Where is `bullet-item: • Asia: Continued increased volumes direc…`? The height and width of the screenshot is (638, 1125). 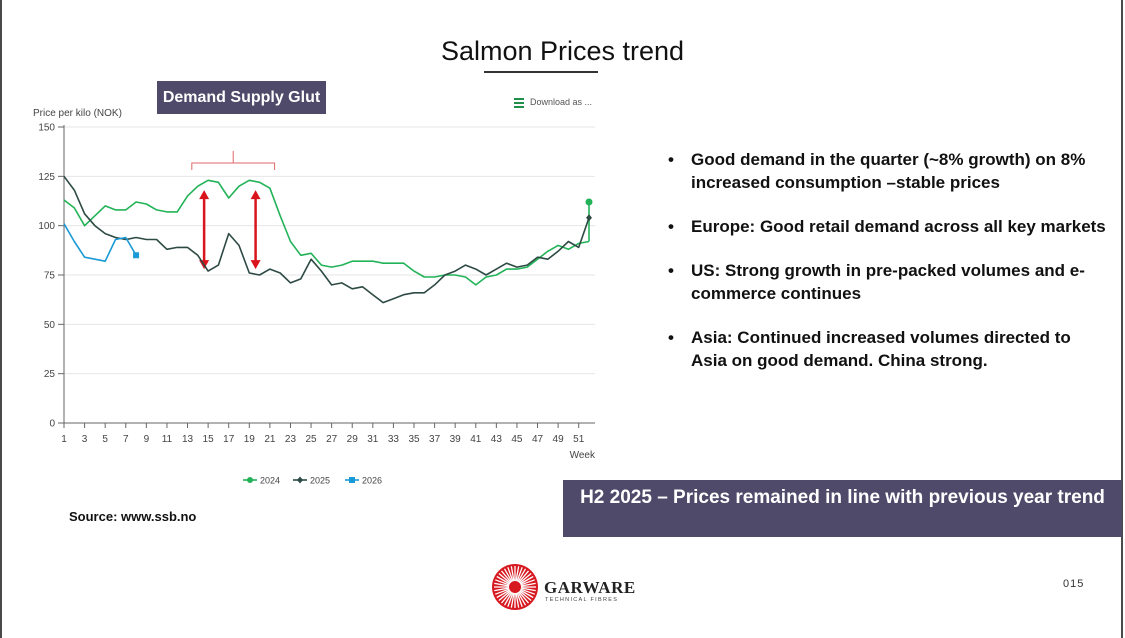 bullet-item: • Asia: Continued increased volumes direc… is located at coordinates (888, 349).